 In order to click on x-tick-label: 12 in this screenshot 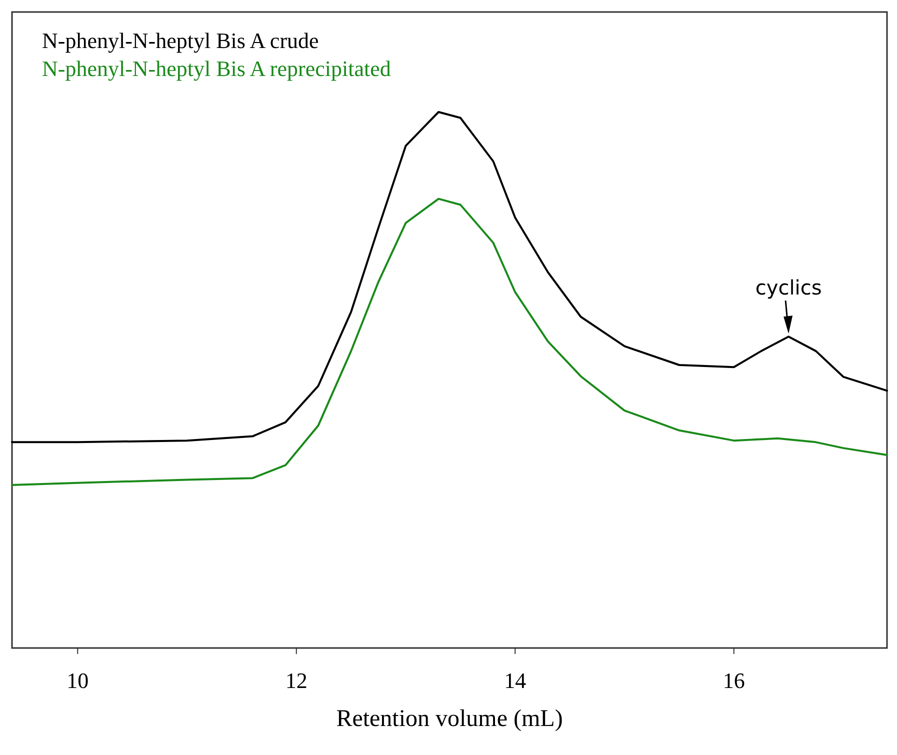, I will do `click(296, 680)`.